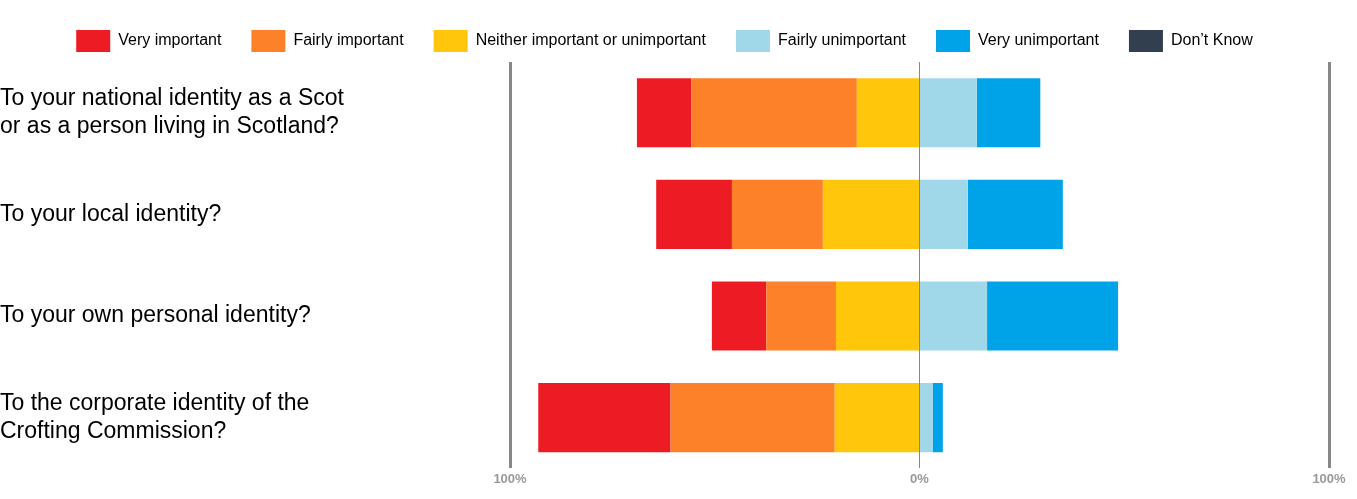 This screenshot has width=1357, height=499. I want to click on x-tick-label: 0%, so click(920, 478).